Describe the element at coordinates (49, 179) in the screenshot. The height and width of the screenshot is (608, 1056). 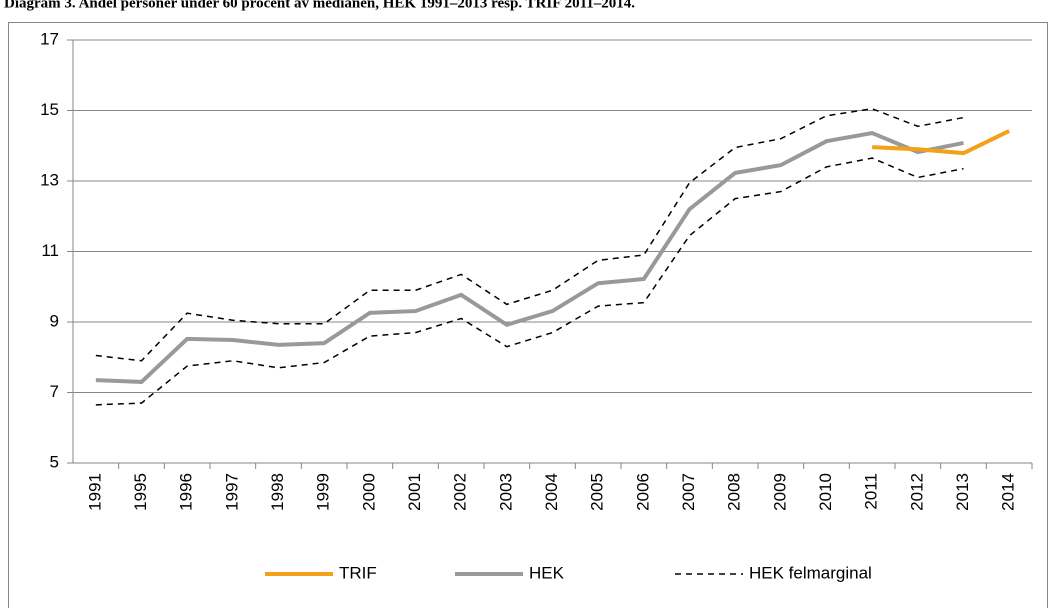
I see `y-tick-label: 13` at that location.